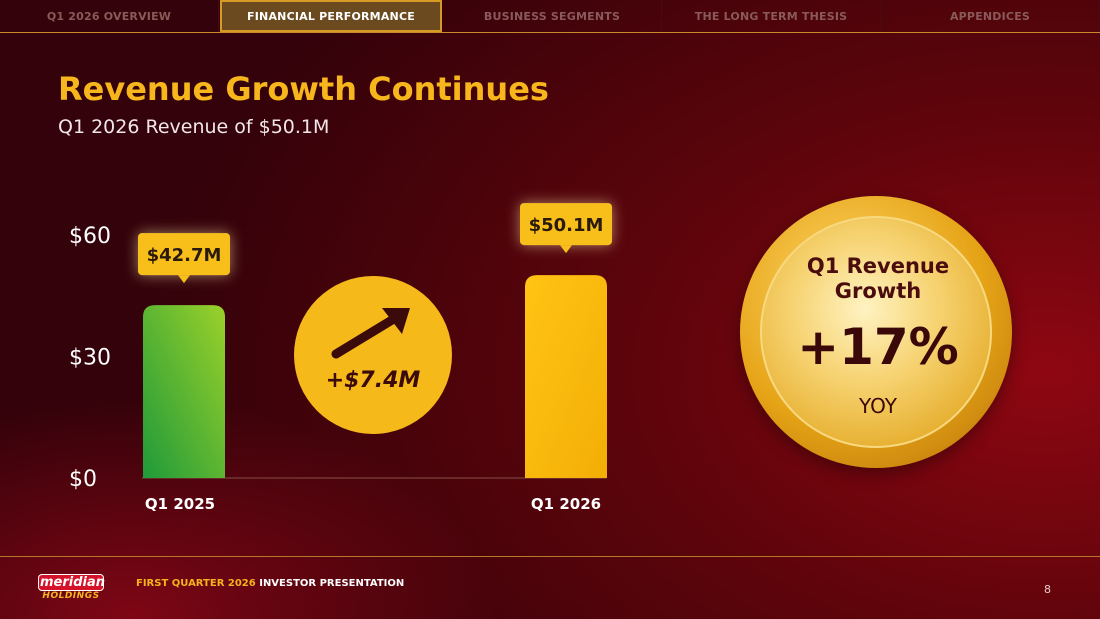  What do you see at coordinates (180, 504) in the screenshot?
I see `x-category-label: Q1 2025` at bounding box center [180, 504].